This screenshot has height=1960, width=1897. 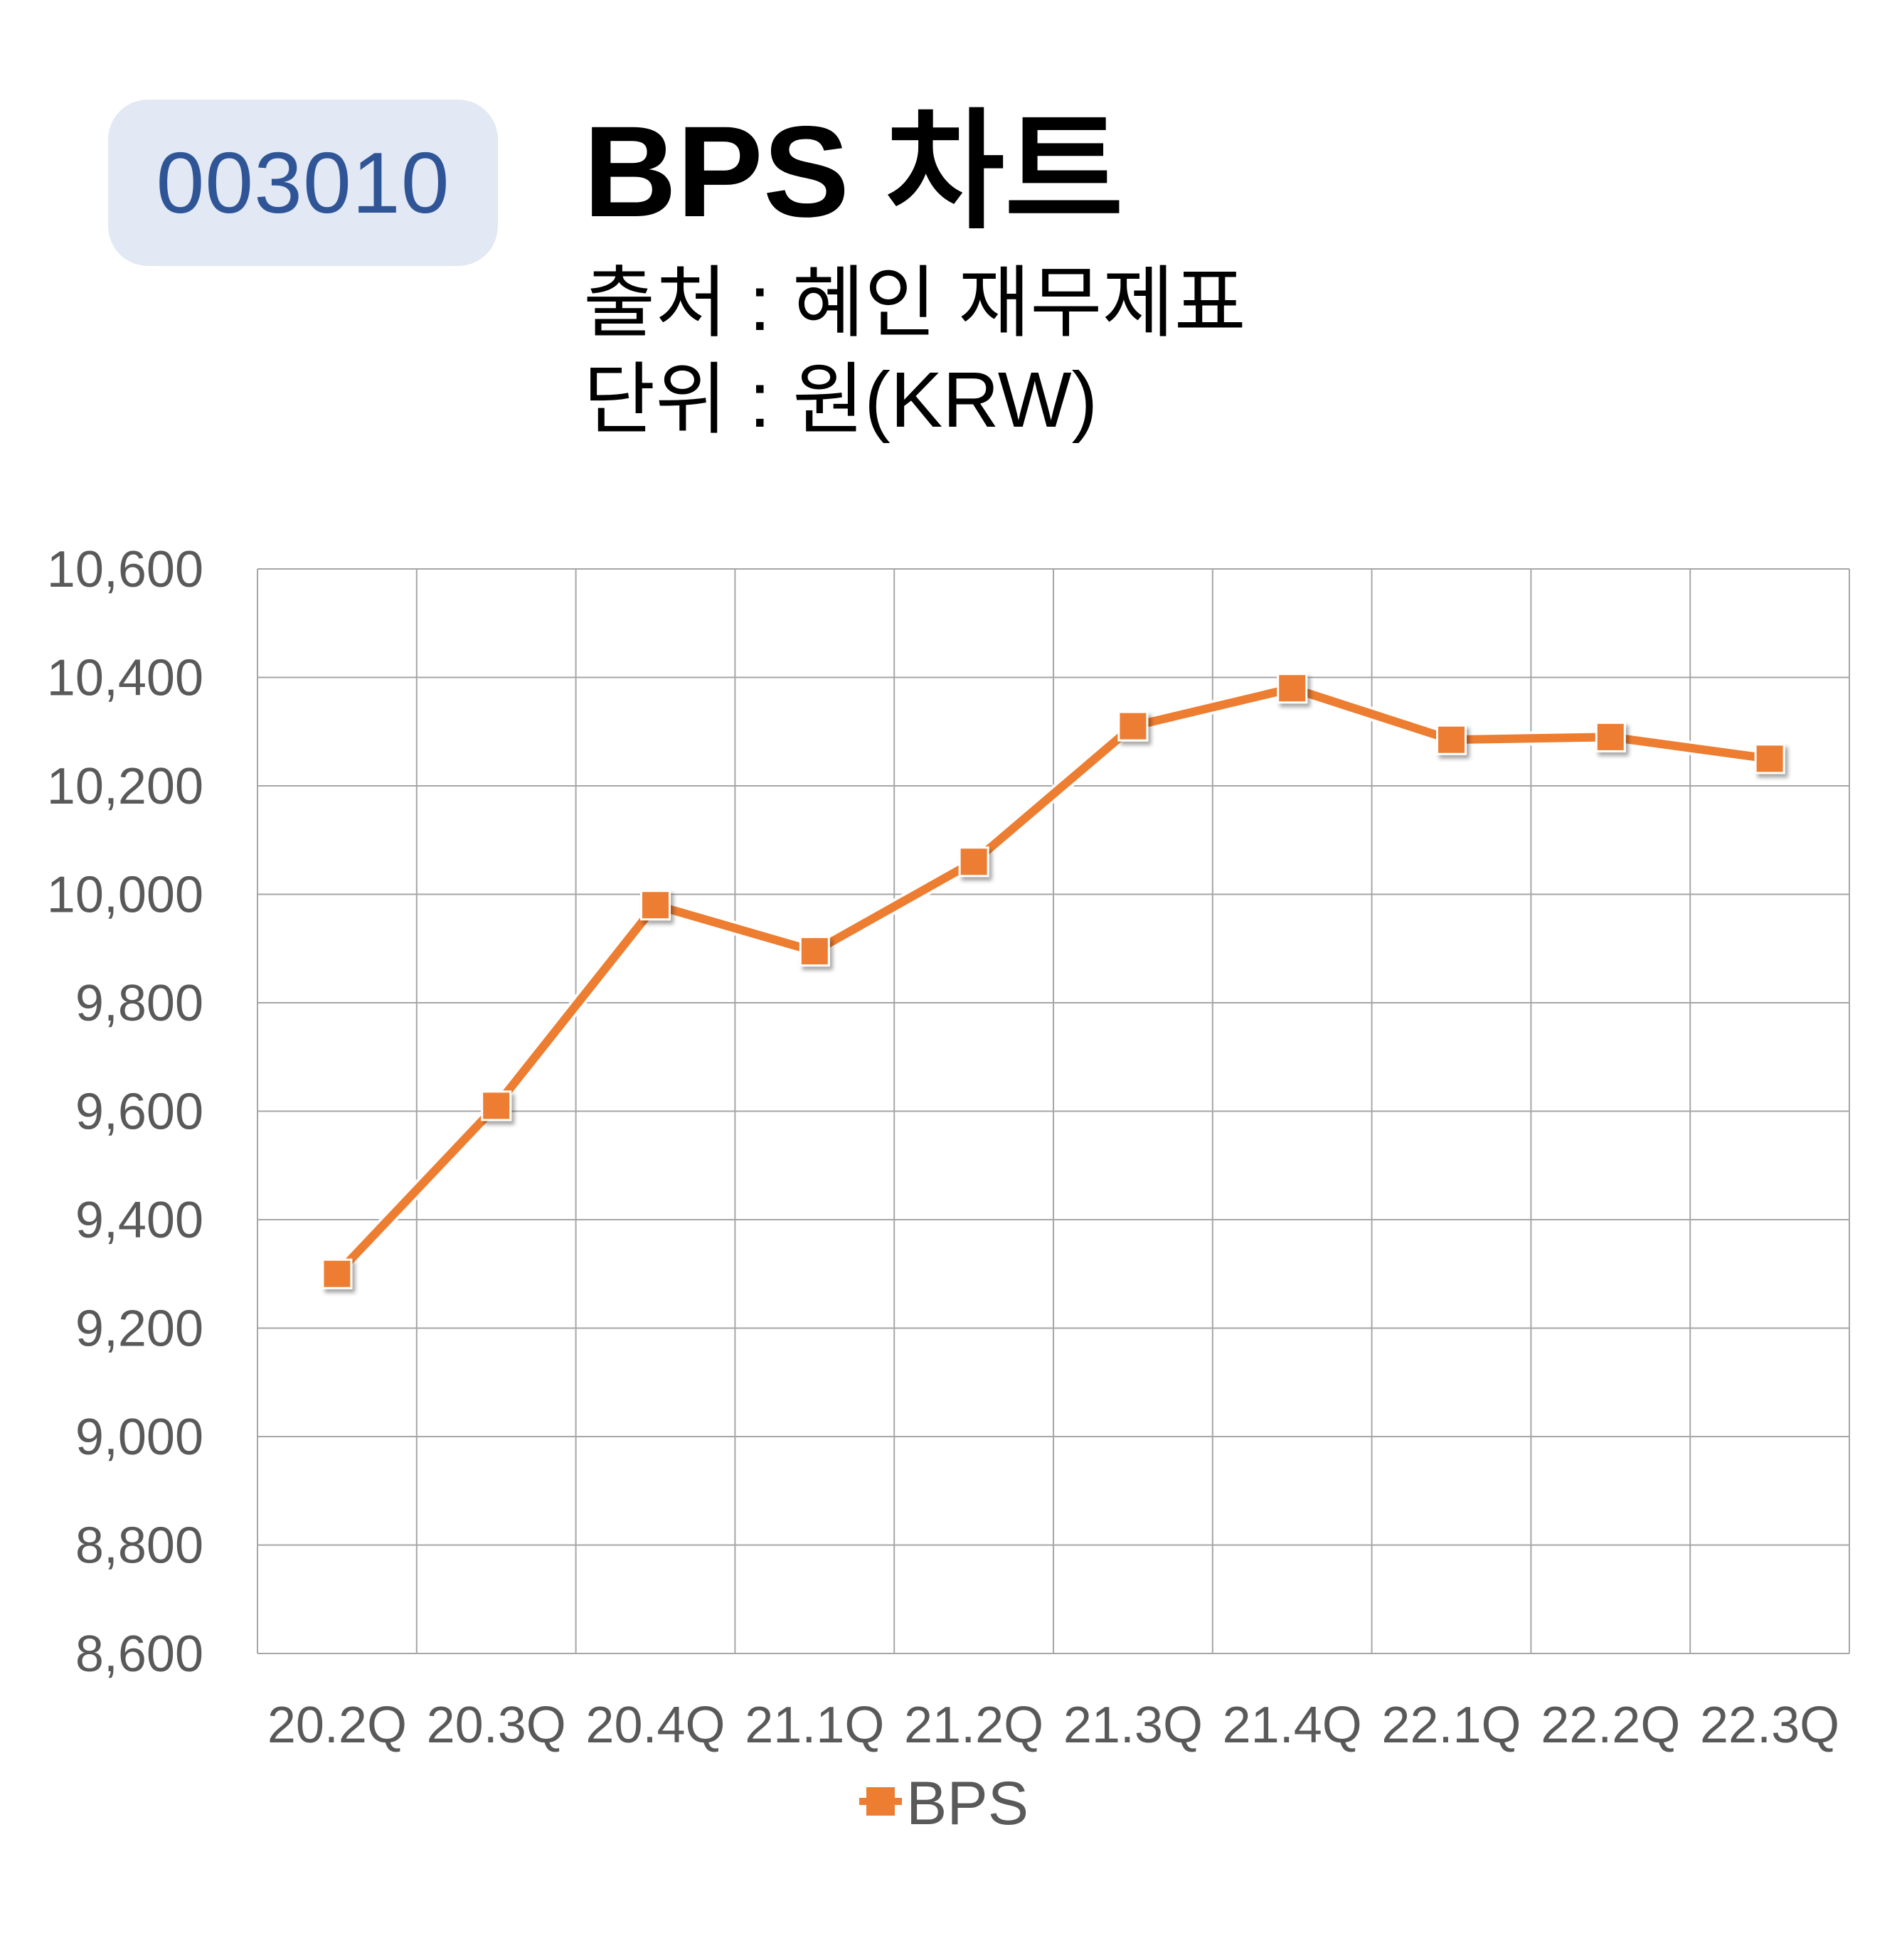 I want to click on x-tick-label: 21.4Q, so click(x=1292, y=1725).